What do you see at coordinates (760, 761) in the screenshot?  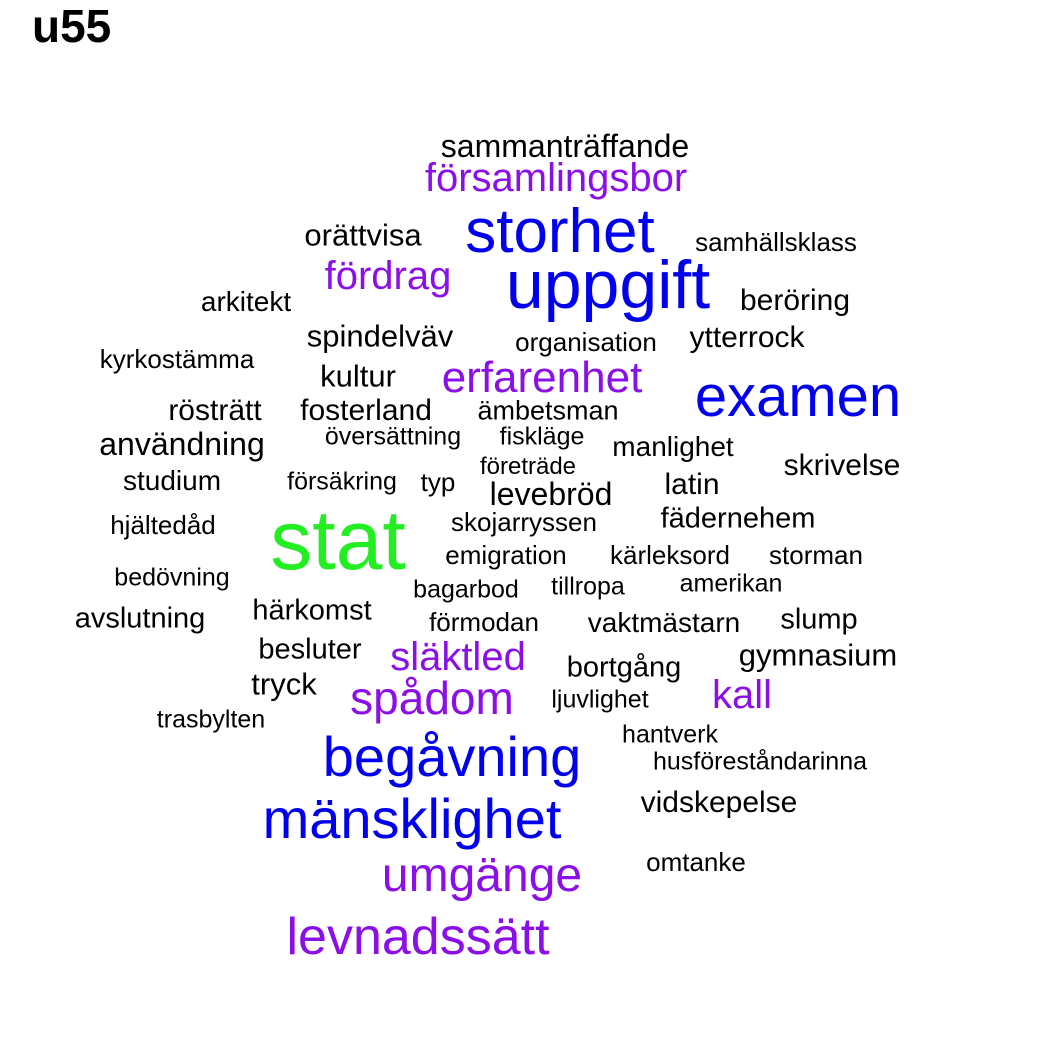 I see `word-61: husföreståndarinna` at bounding box center [760, 761].